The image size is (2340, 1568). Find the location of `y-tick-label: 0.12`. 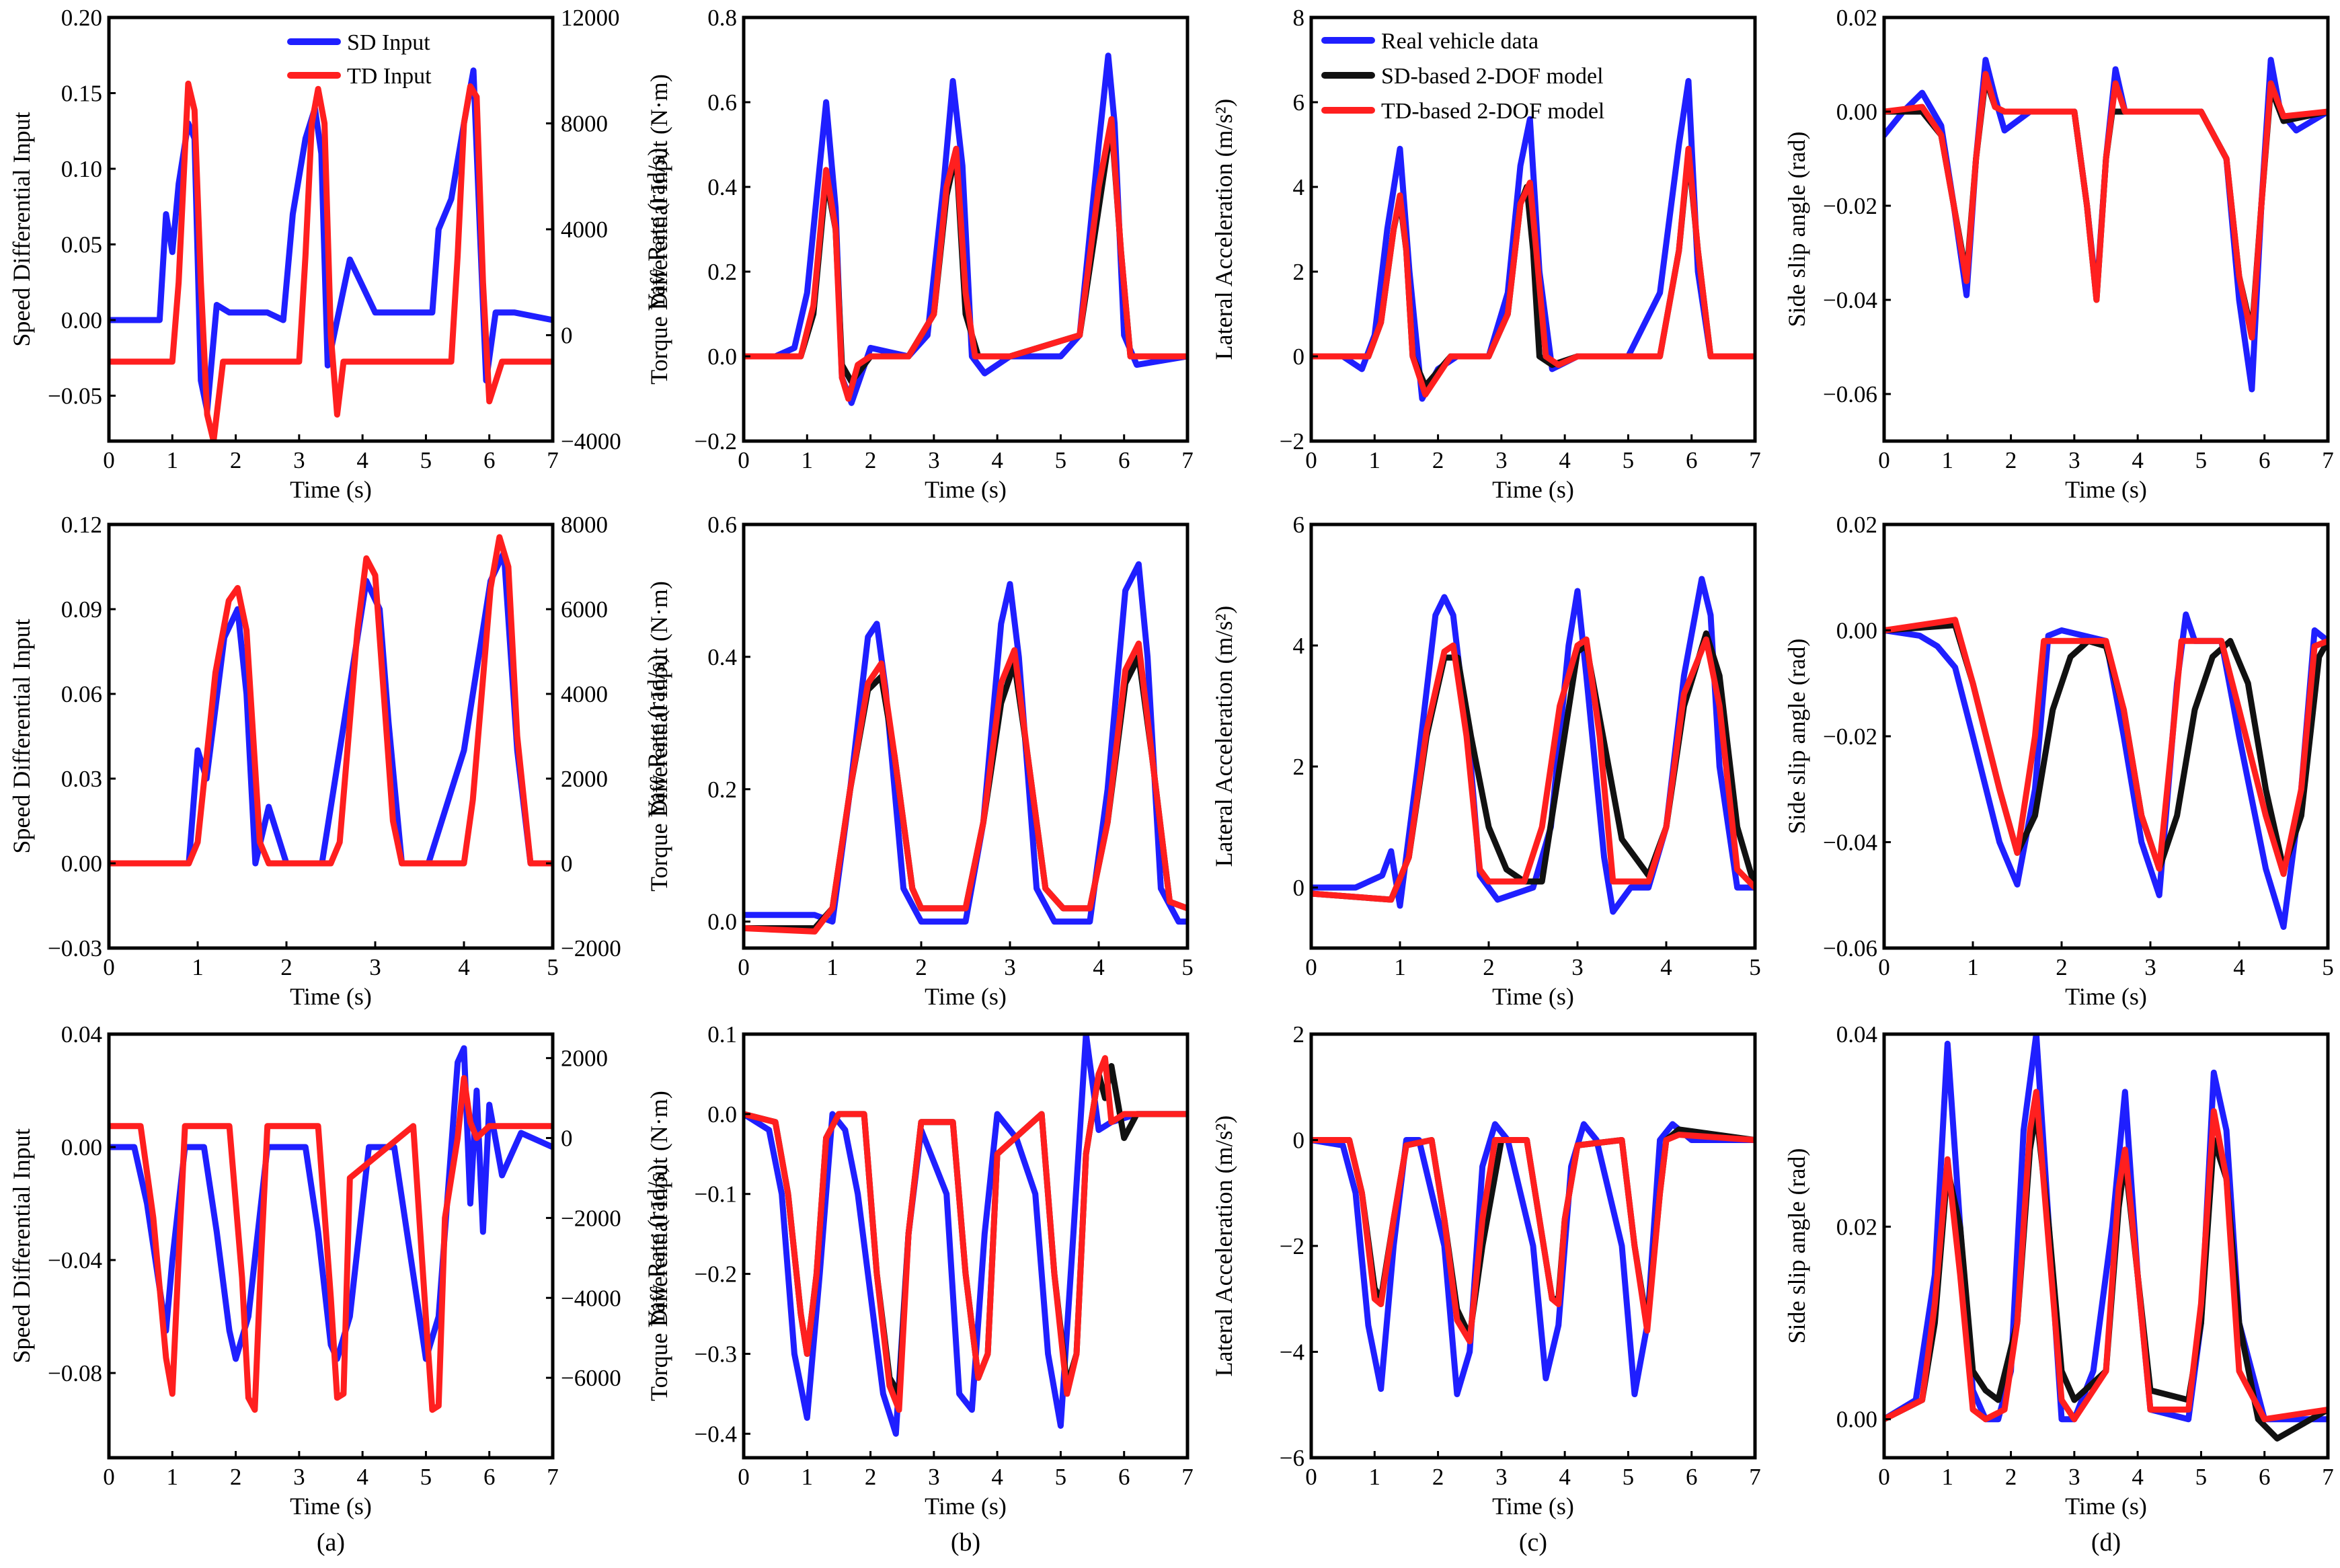

y-tick-label: 0.12 is located at coordinates (81, 525).